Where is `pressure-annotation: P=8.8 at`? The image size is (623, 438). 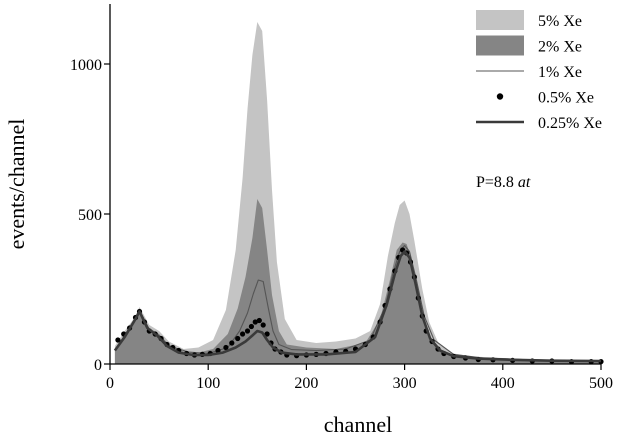
pressure-annotation: P=8.8 at is located at coordinates (503, 182).